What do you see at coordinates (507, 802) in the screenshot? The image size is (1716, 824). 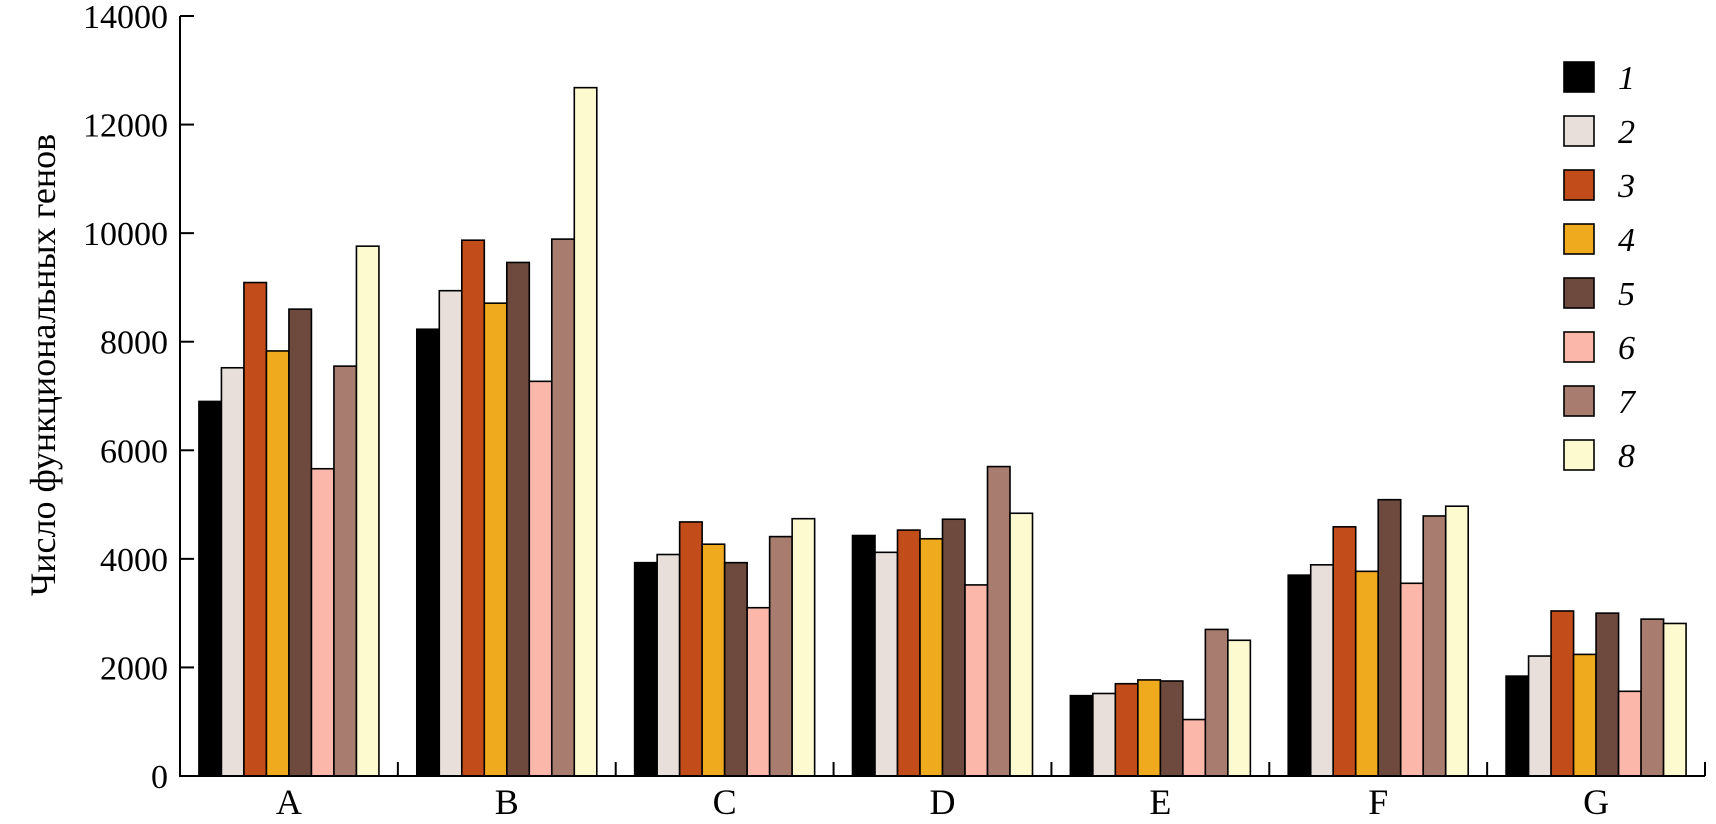 I see `category-label-B: B` at bounding box center [507, 802].